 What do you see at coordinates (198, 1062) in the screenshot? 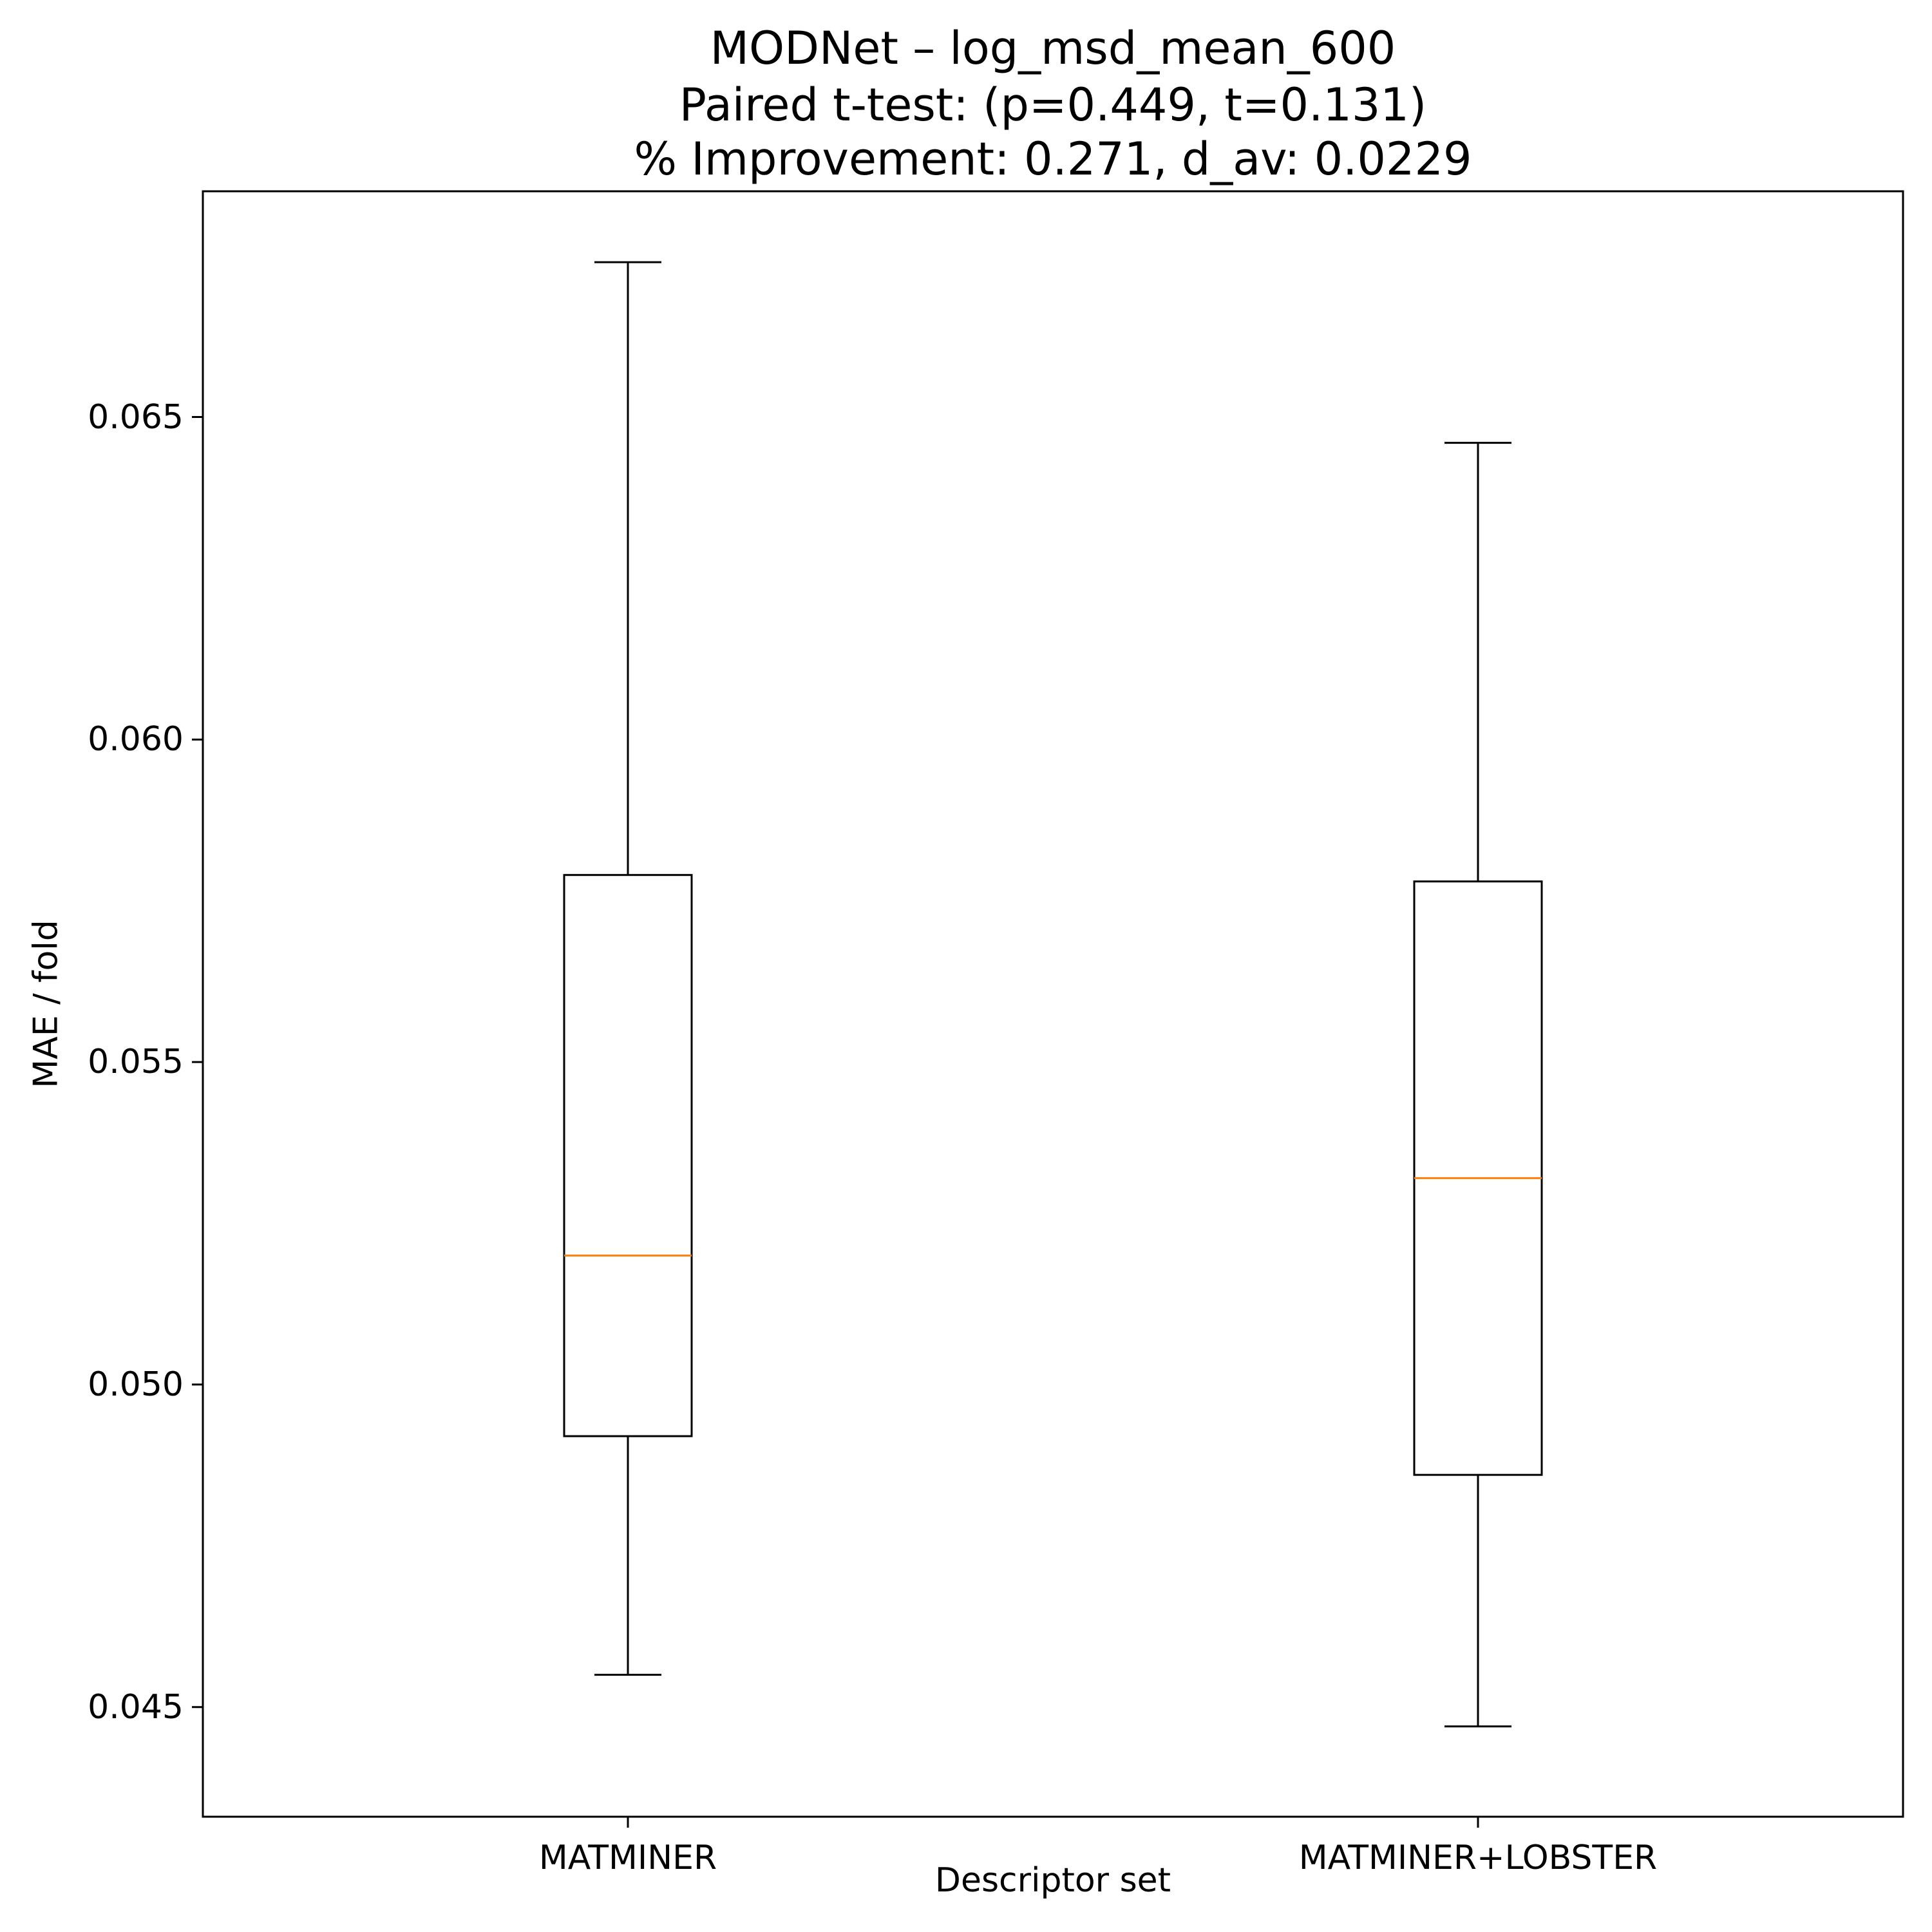
I see `y-ticks` at bounding box center [198, 1062].